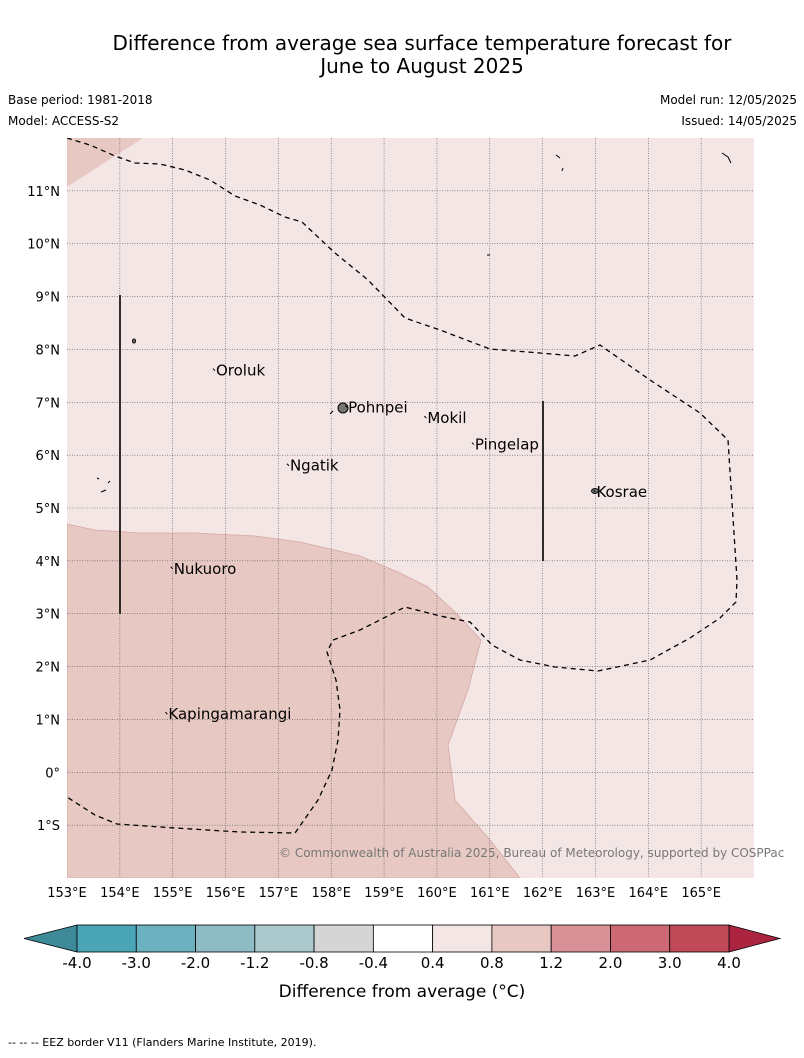  I want to click on ant-atoll, so click(134, 341).